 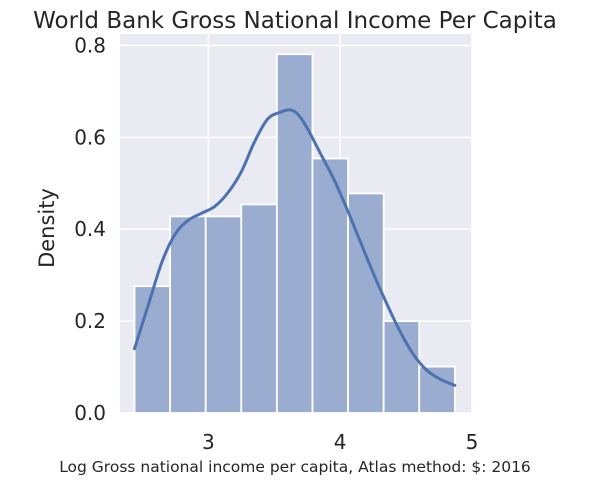 I want to click on y-tick-label: 0.8, so click(x=90, y=45).